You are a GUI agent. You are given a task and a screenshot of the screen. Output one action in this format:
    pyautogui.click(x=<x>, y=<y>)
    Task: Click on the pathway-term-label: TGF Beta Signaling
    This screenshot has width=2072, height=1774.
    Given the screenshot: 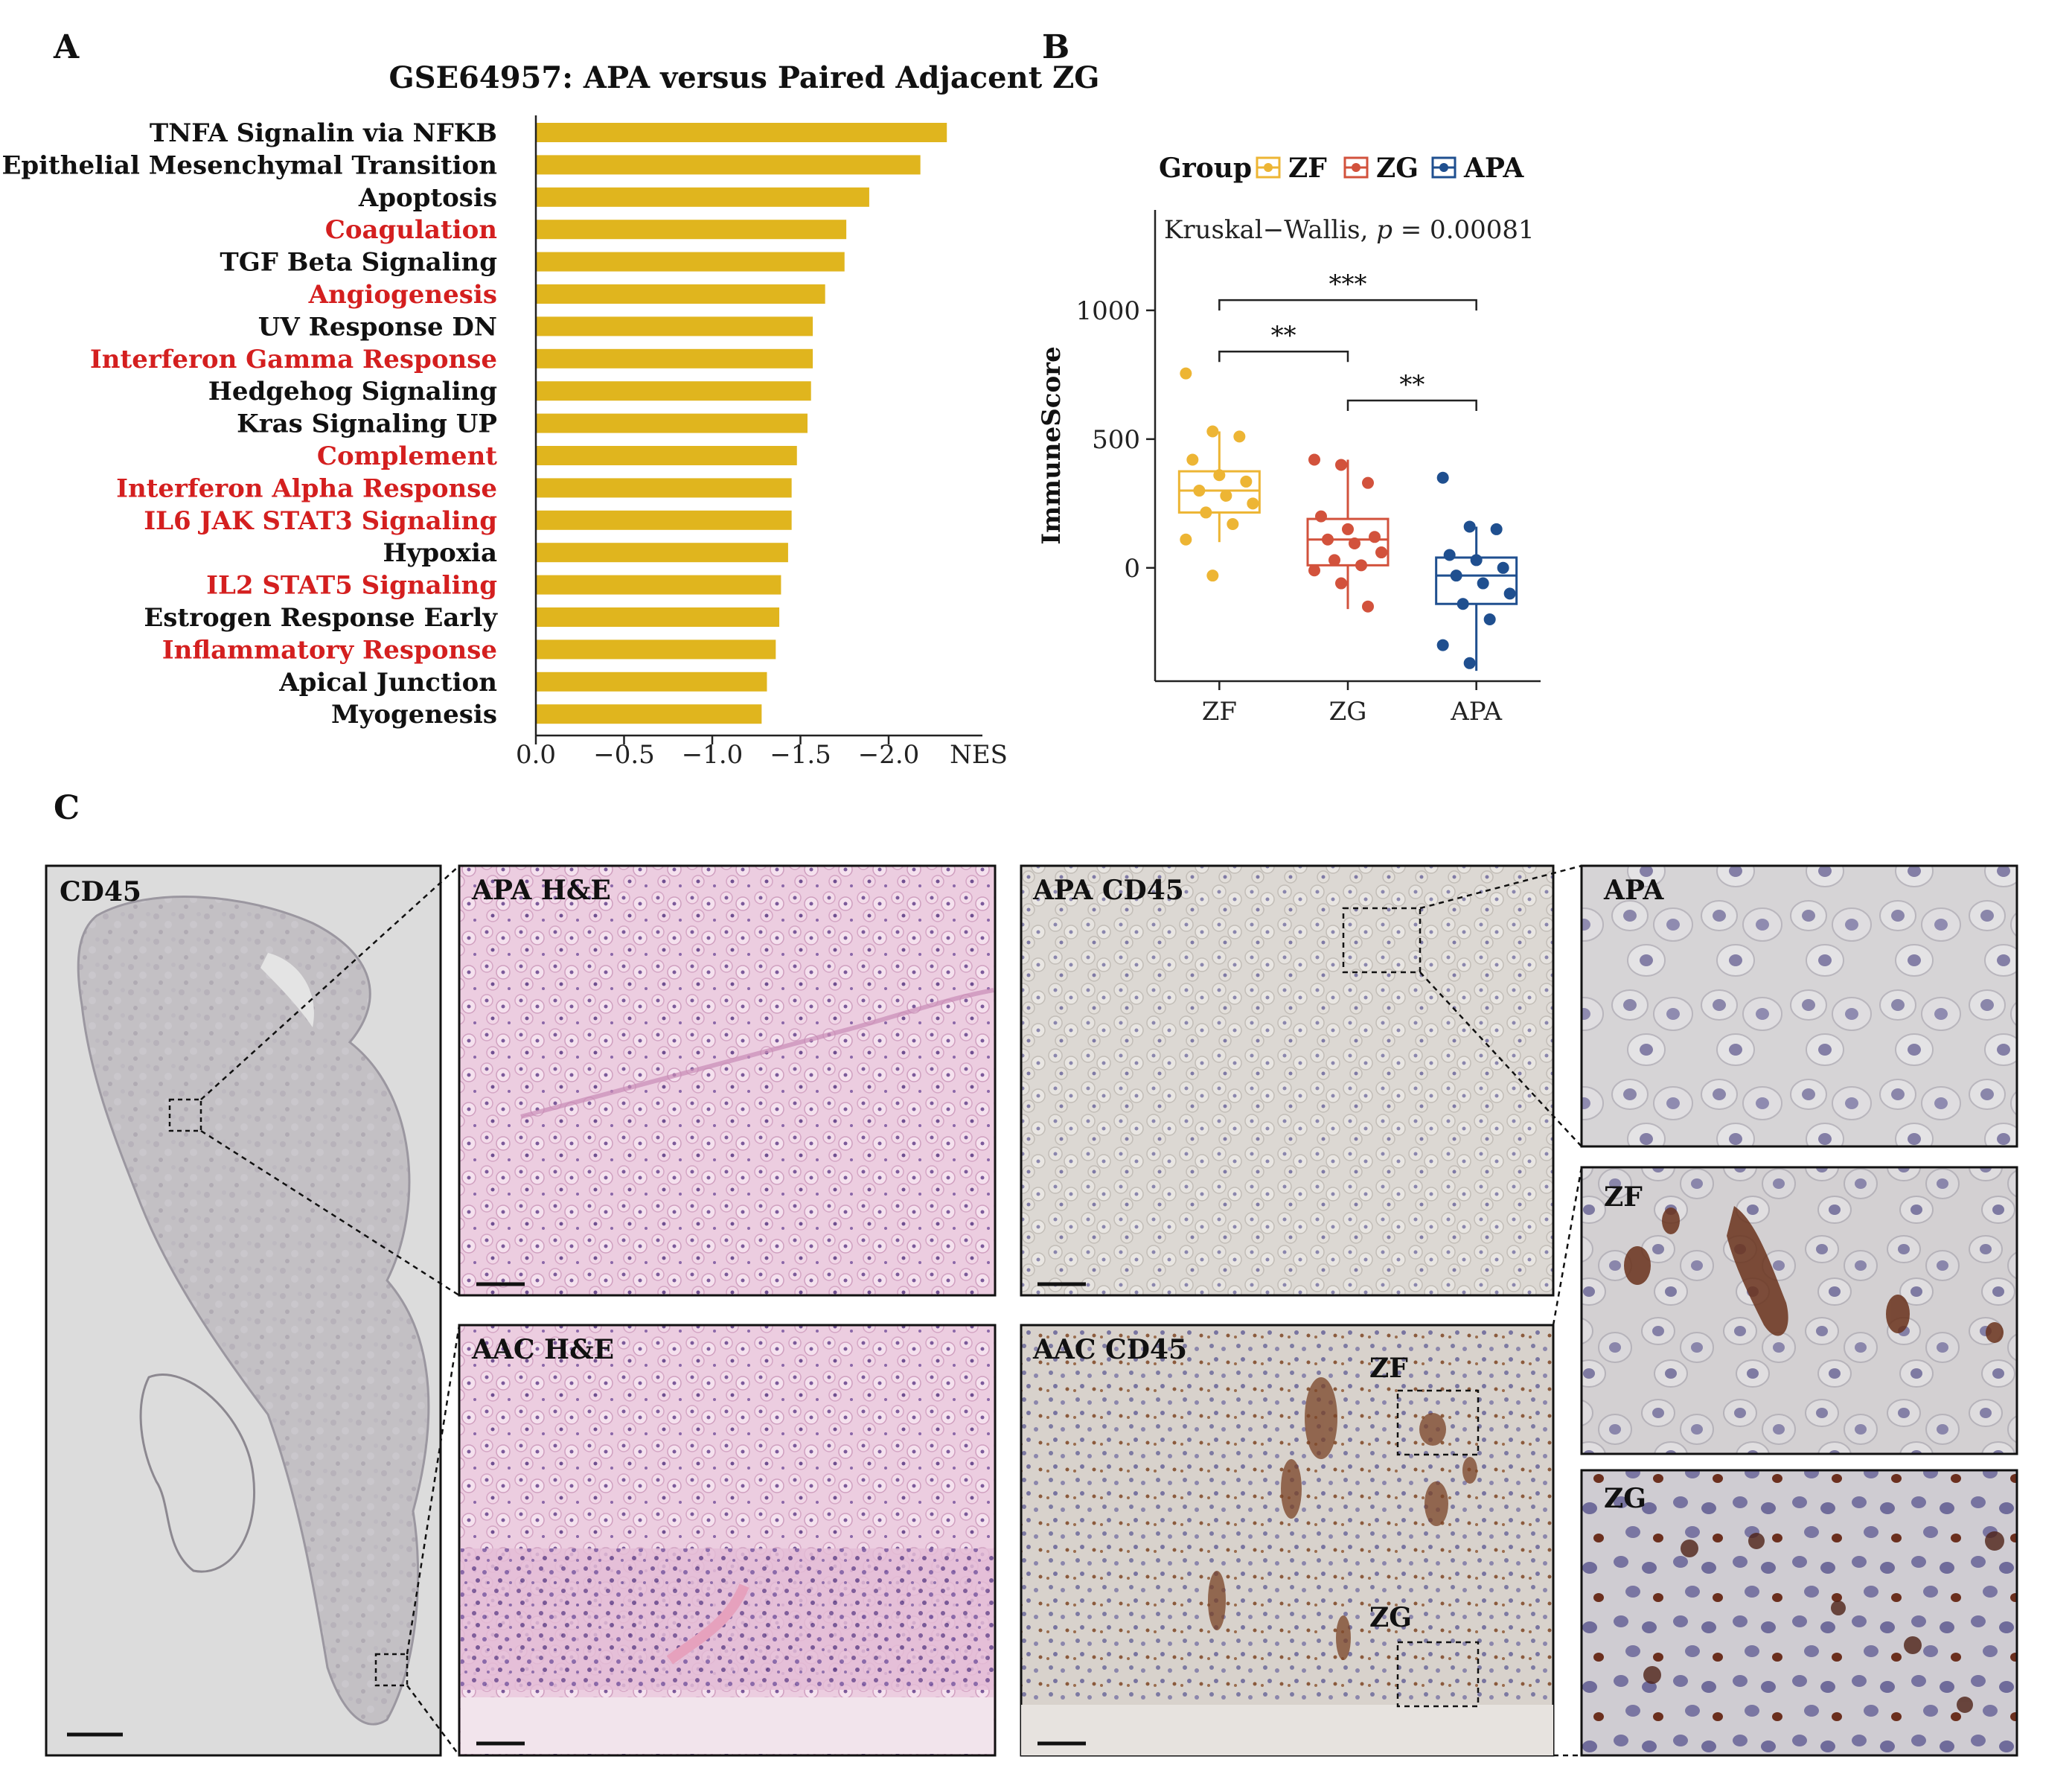 What is the action you would take?
    pyautogui.click(x=358, y=263)
    